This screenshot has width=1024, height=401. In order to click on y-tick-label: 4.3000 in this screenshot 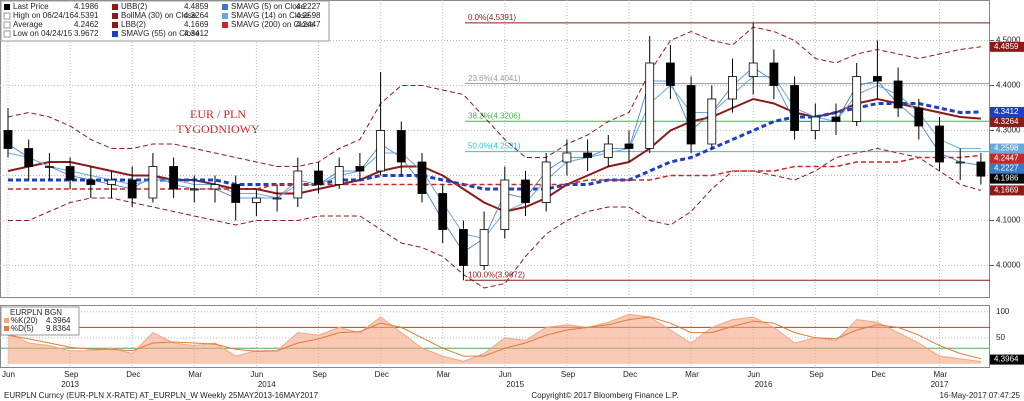, I will do `click(1008, 130)`.